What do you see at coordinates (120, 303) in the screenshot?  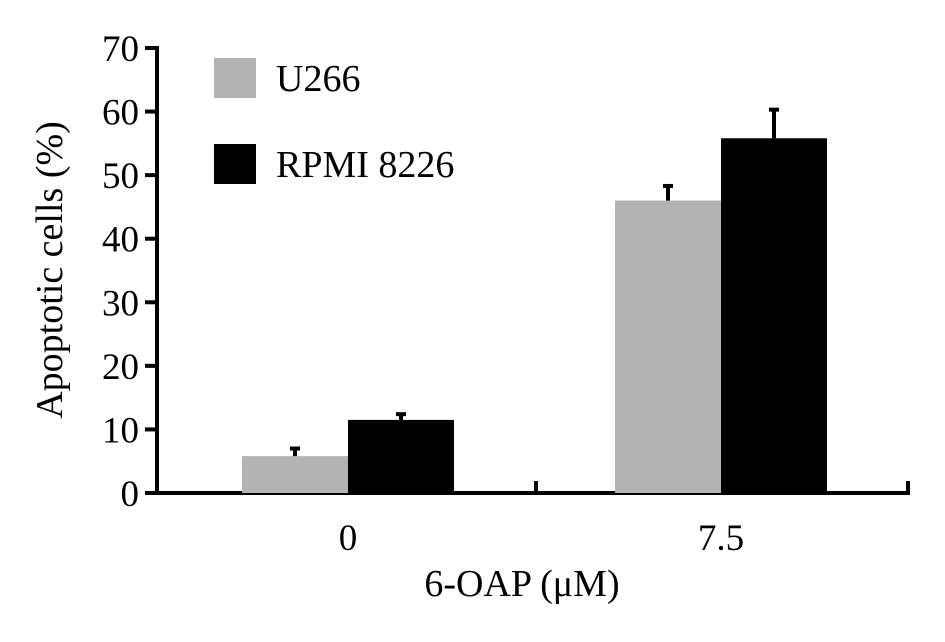 I see `y-tick-label-30: 30` at bounding box center [120, 303].